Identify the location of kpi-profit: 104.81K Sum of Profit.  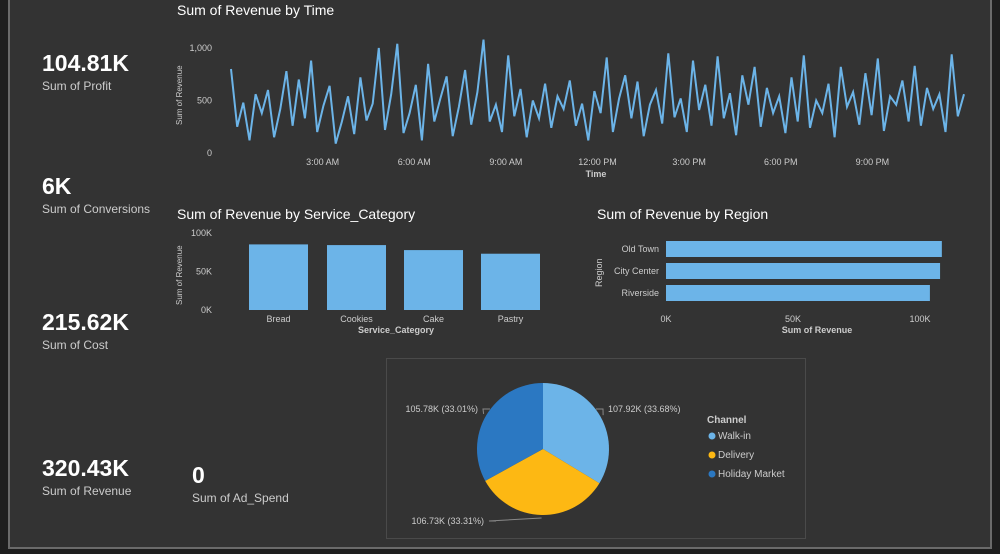
(85, 71).